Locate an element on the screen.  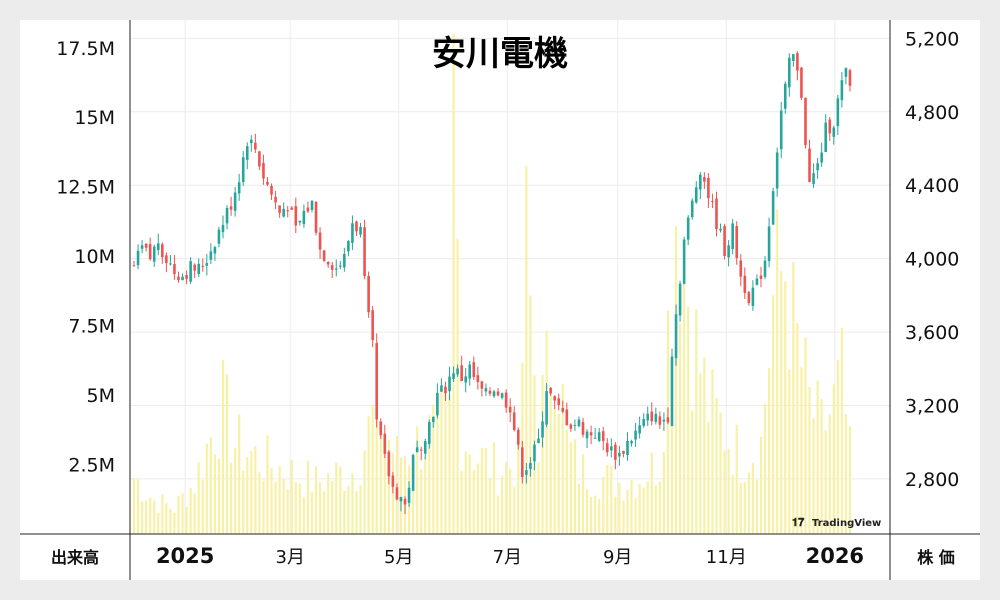
x-tick-label: 5月 is located at coordinates (398, 557).